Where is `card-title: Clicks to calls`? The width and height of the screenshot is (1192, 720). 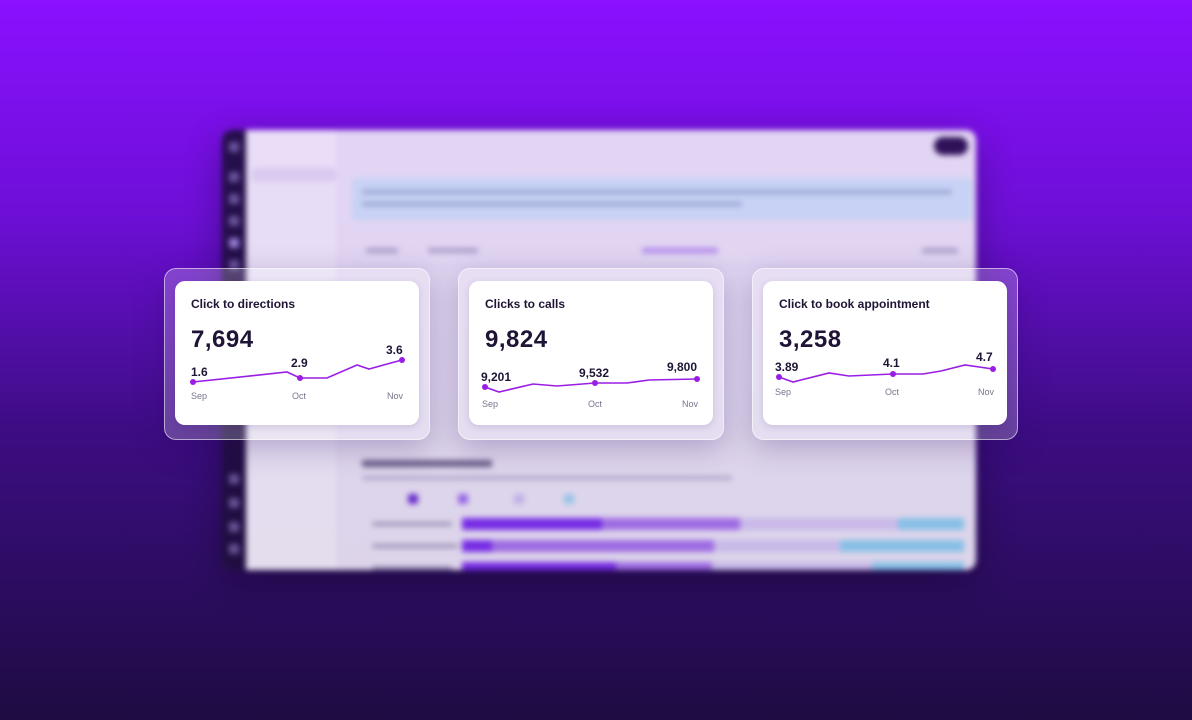 card-title: Clicks to calls is located at coordinates (525, 304).